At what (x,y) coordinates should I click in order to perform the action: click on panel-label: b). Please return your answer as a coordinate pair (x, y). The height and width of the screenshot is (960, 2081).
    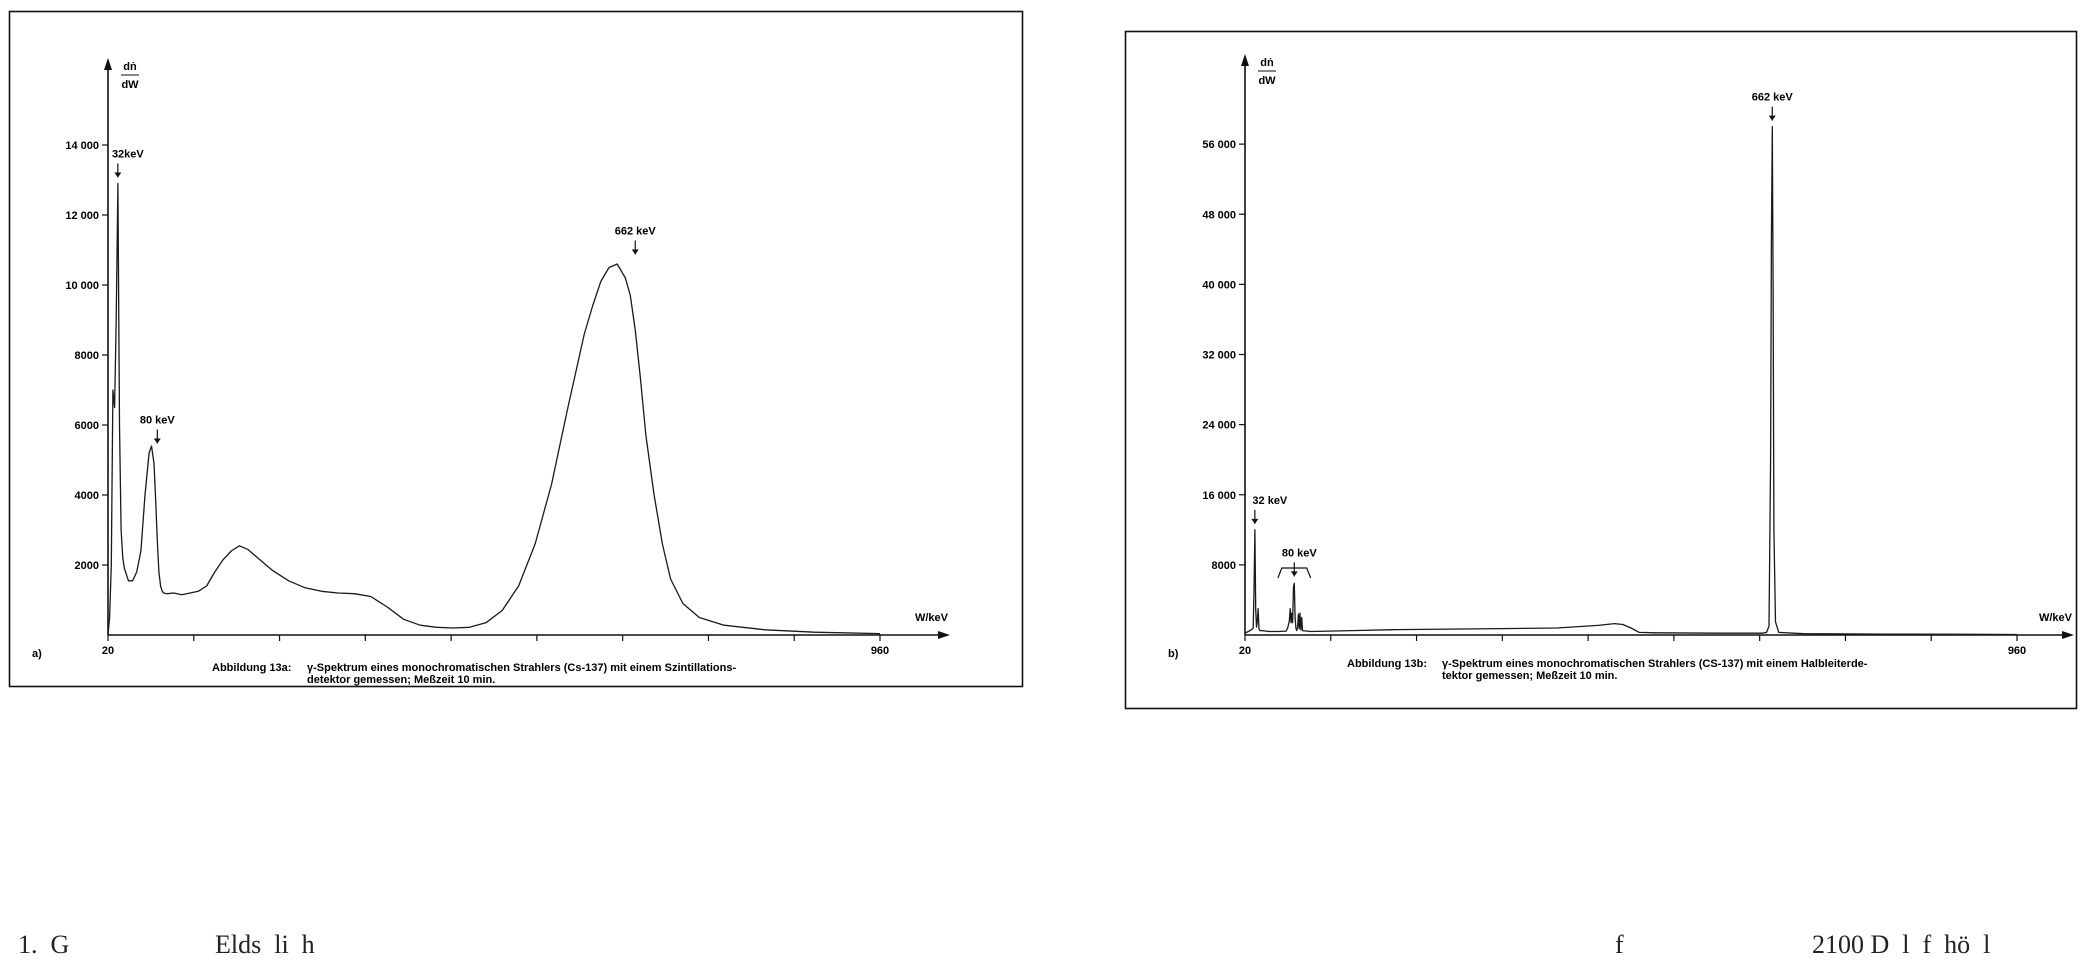
    Looking at the image, I should click on (1173, 654).